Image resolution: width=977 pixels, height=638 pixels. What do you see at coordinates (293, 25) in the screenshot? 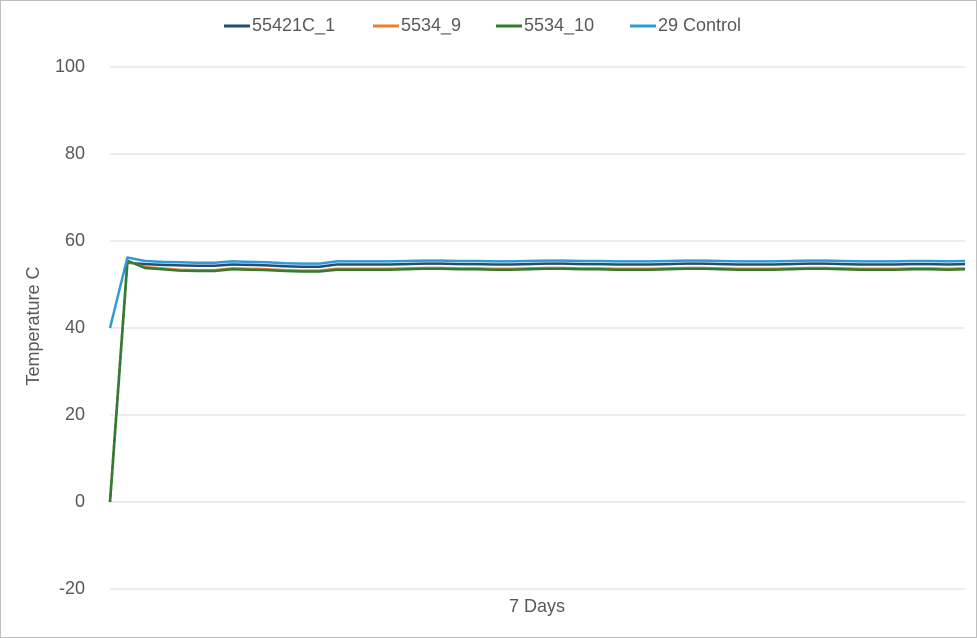
I see `legend-label: 55421C_1` at bounding box center [293, 25].